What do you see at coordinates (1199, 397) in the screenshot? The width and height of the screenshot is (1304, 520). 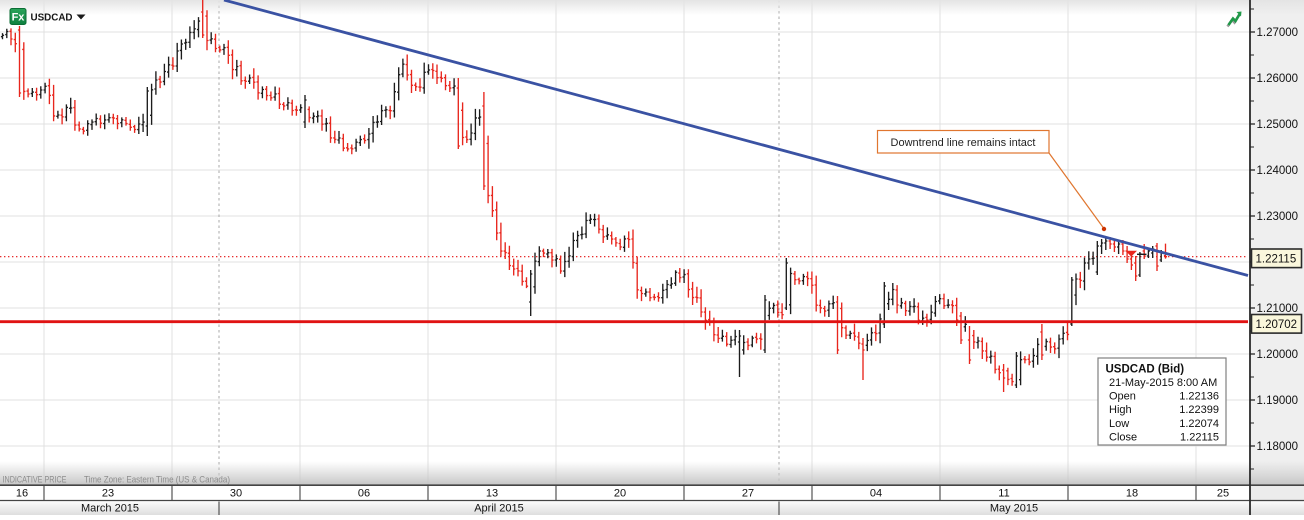 I see `svg-text: 1.22136` at bounding box center [1199, 397].